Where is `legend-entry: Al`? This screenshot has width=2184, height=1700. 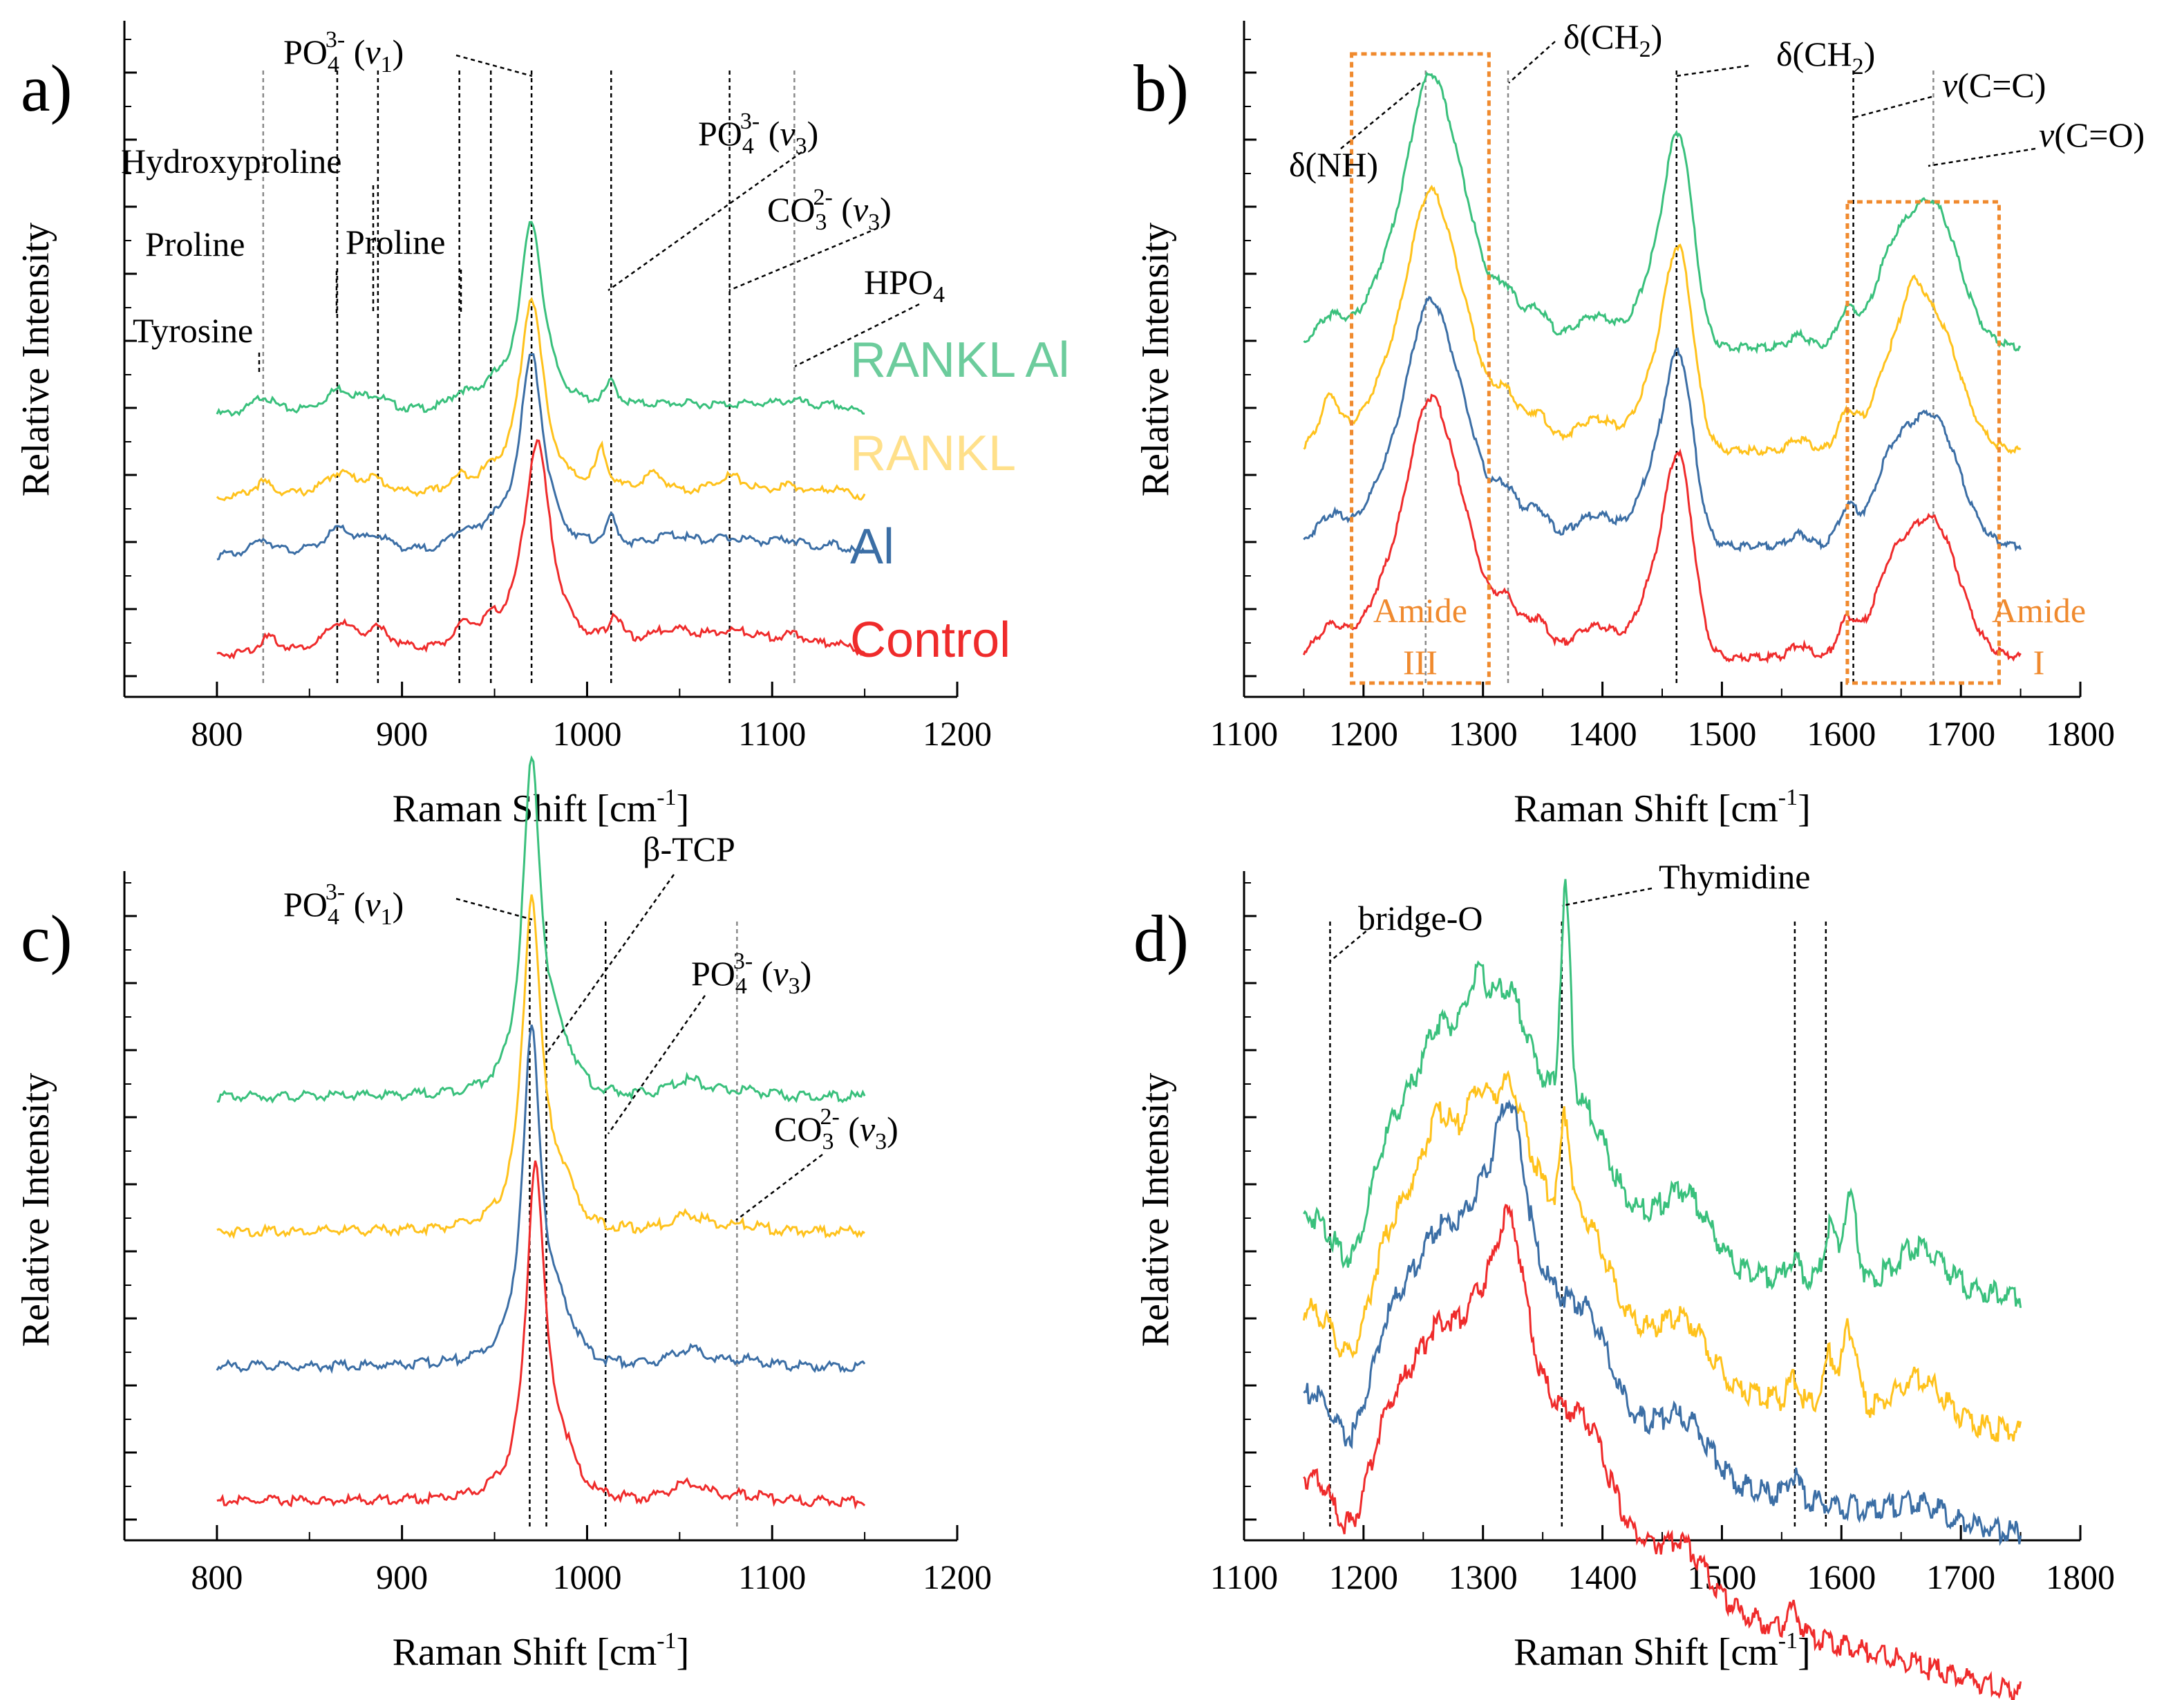 legend-entry: Al is located at coordinates (872, 547).